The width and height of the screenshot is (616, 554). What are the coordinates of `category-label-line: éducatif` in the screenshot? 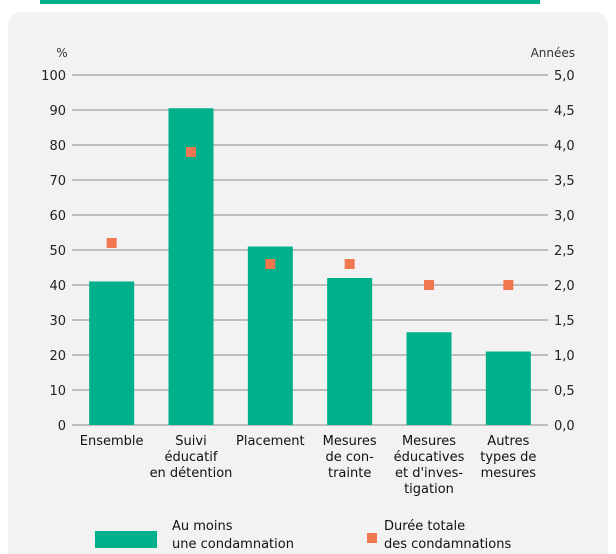 It's located at (191, 457).